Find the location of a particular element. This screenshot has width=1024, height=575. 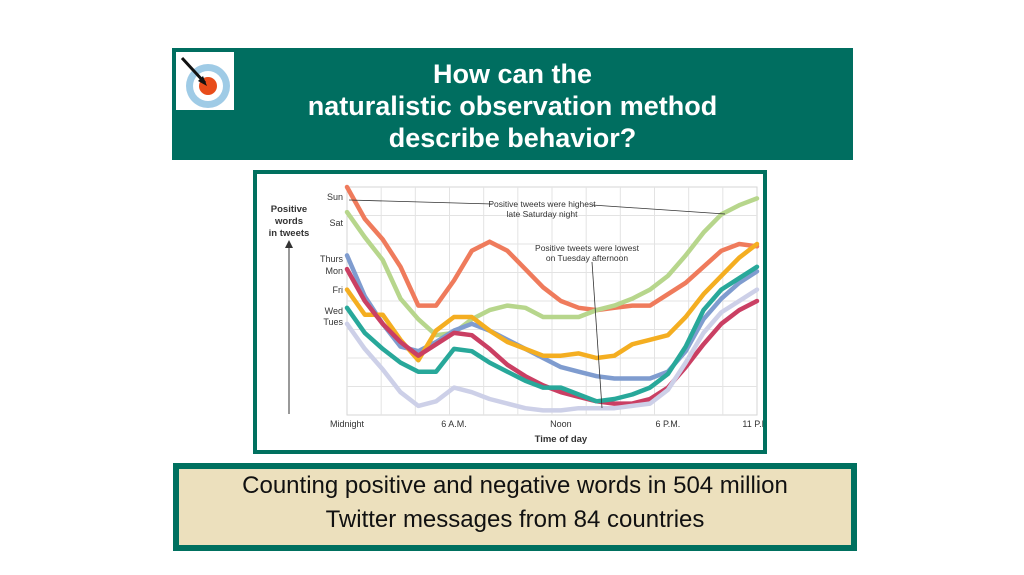

y-axis-arrowhead is located at coordinates (289, 244).